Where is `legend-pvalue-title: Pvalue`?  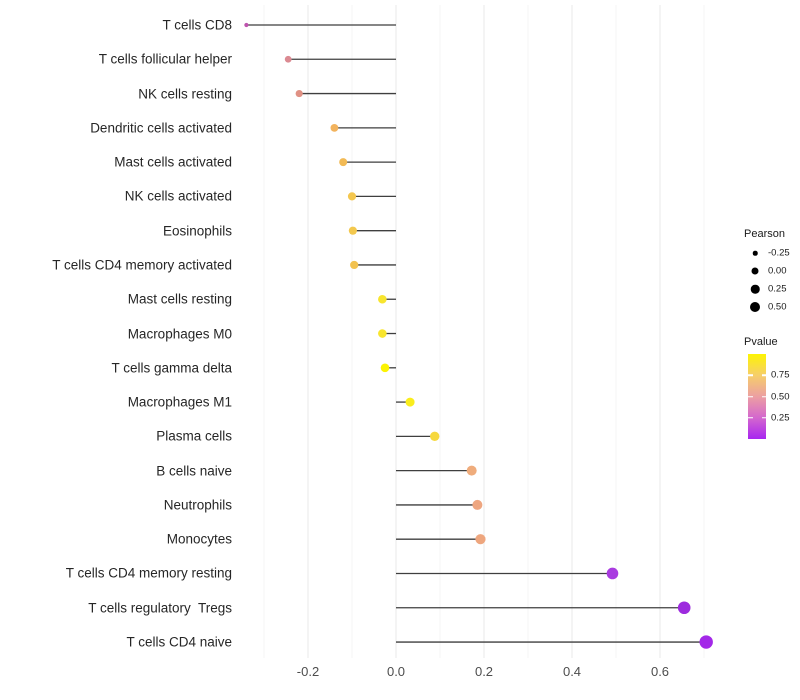
legend-pvalue-title: Pvalue is located at coordinates (761, 342).